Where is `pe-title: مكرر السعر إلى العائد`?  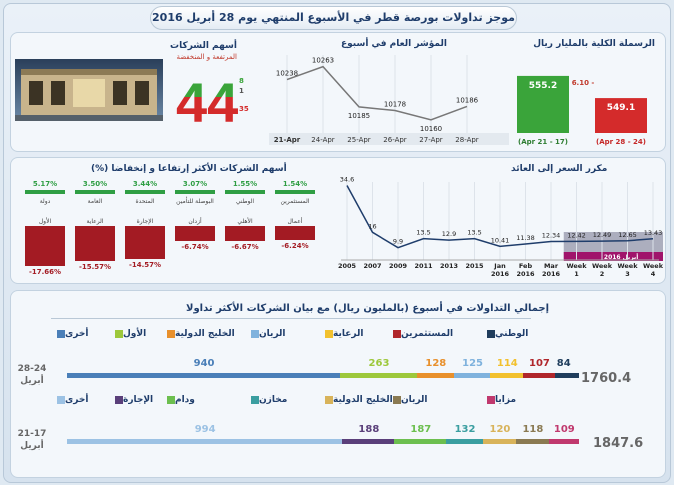
pe-title: مكرر السعر إلى العائد is located at coordinates (559, 169).